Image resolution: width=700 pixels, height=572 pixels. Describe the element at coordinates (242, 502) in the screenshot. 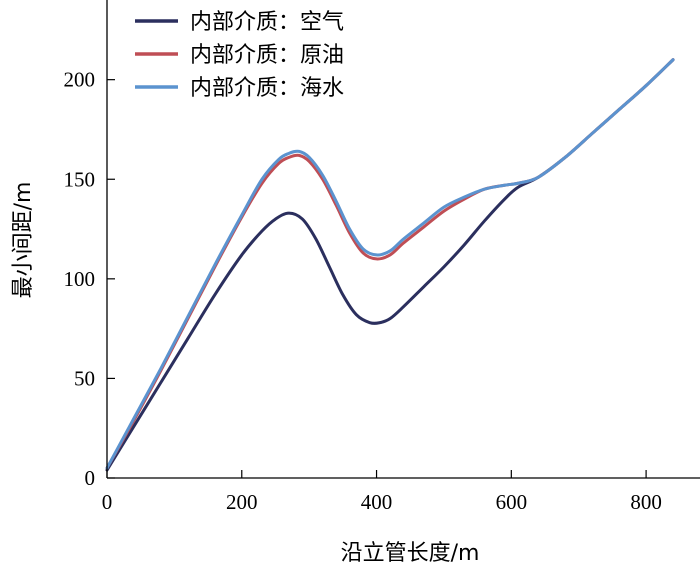

I see `x-tick-label: 200` at that location.